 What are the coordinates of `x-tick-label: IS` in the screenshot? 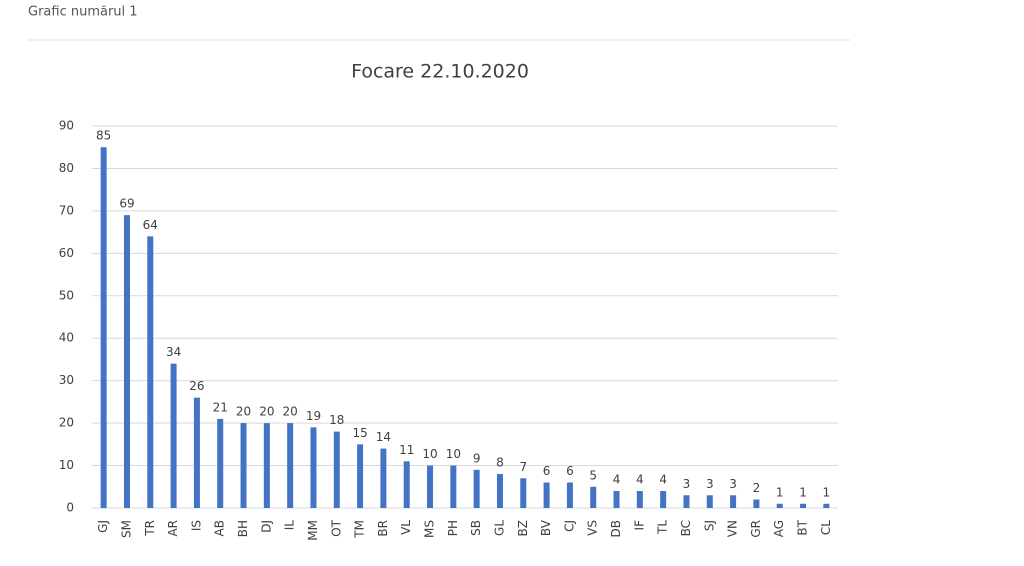 It's located at (196, 525).